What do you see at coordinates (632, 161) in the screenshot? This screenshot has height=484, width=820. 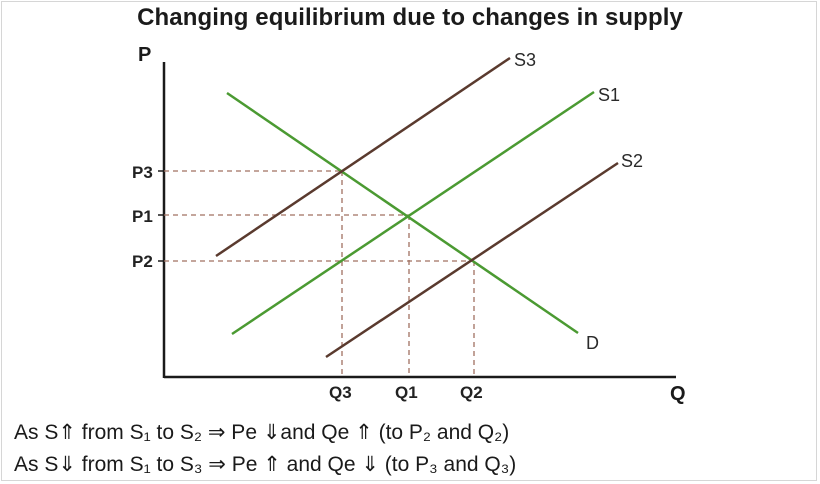 I see `curve-label-s2: S2` at bounding box center [632, 161].